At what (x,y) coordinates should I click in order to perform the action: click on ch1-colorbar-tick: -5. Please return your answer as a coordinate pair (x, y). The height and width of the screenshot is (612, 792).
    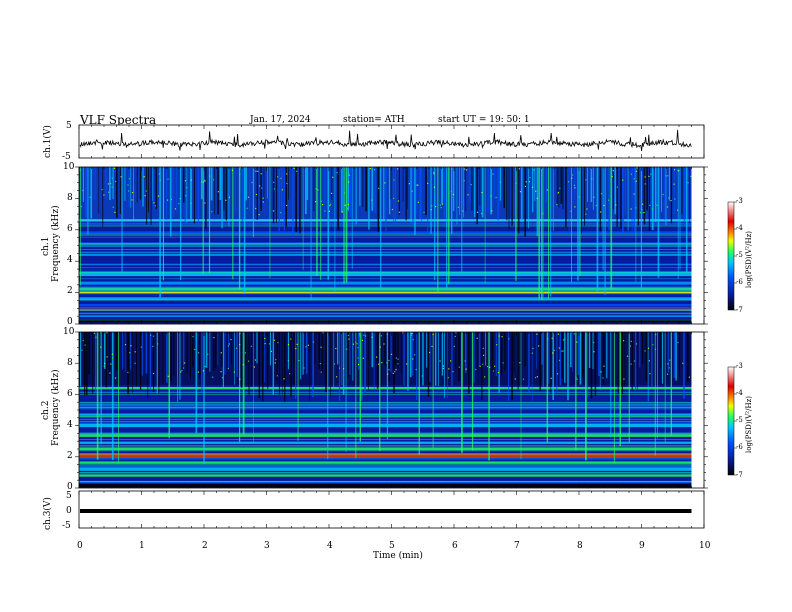
    Looking at the image, I should click on (739, 255).